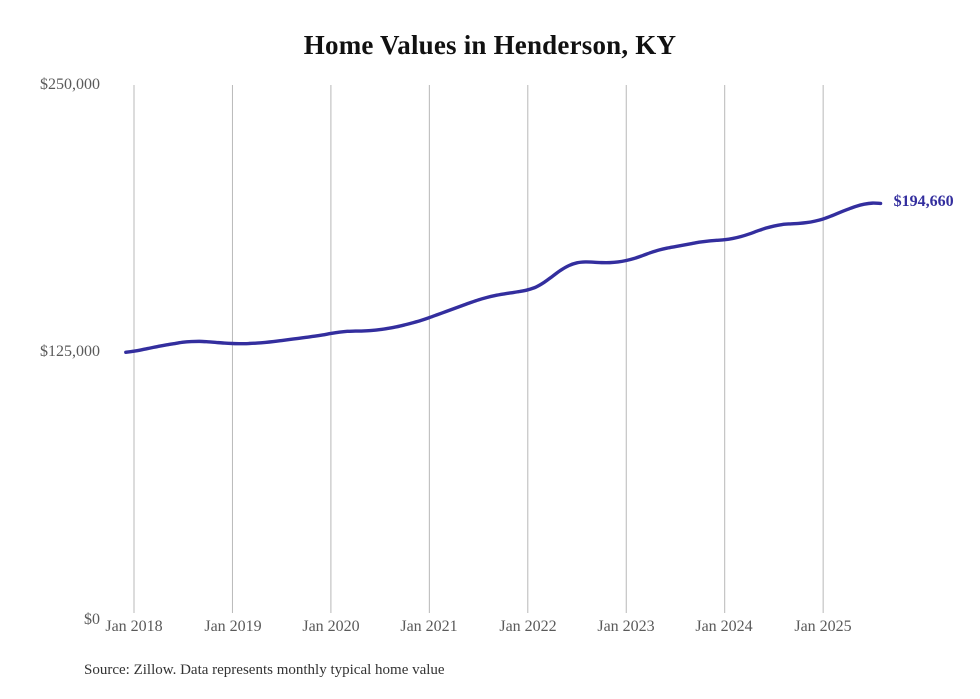 Image resolution: width=980 pixels, height=699 pixels. Describe the element at coordinates (923, 202) in the screenshot. I see `end-value-label: $194,660` at that location.